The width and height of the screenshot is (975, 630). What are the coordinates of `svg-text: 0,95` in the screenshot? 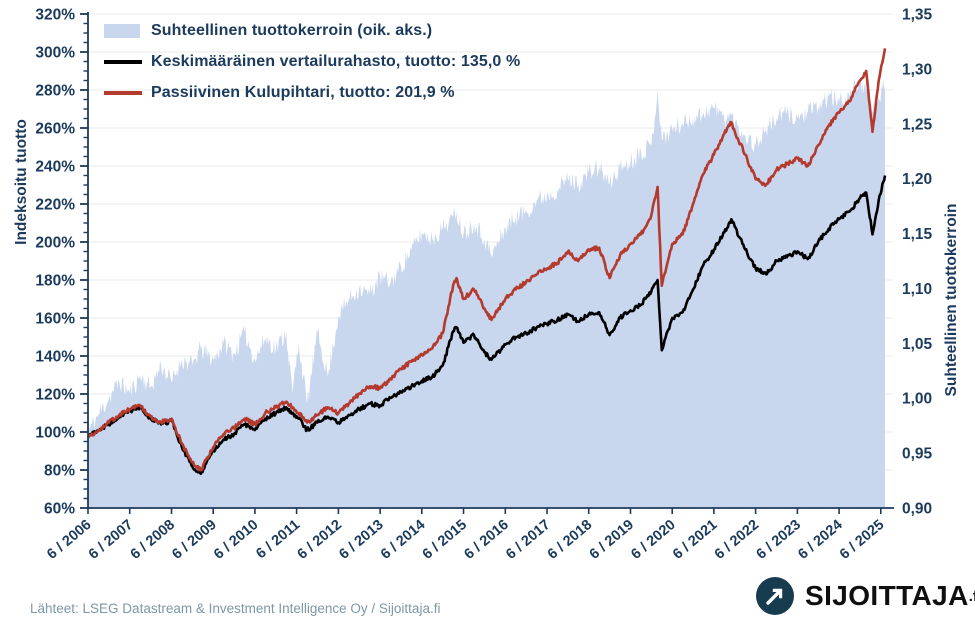 It's located at (917, 454).